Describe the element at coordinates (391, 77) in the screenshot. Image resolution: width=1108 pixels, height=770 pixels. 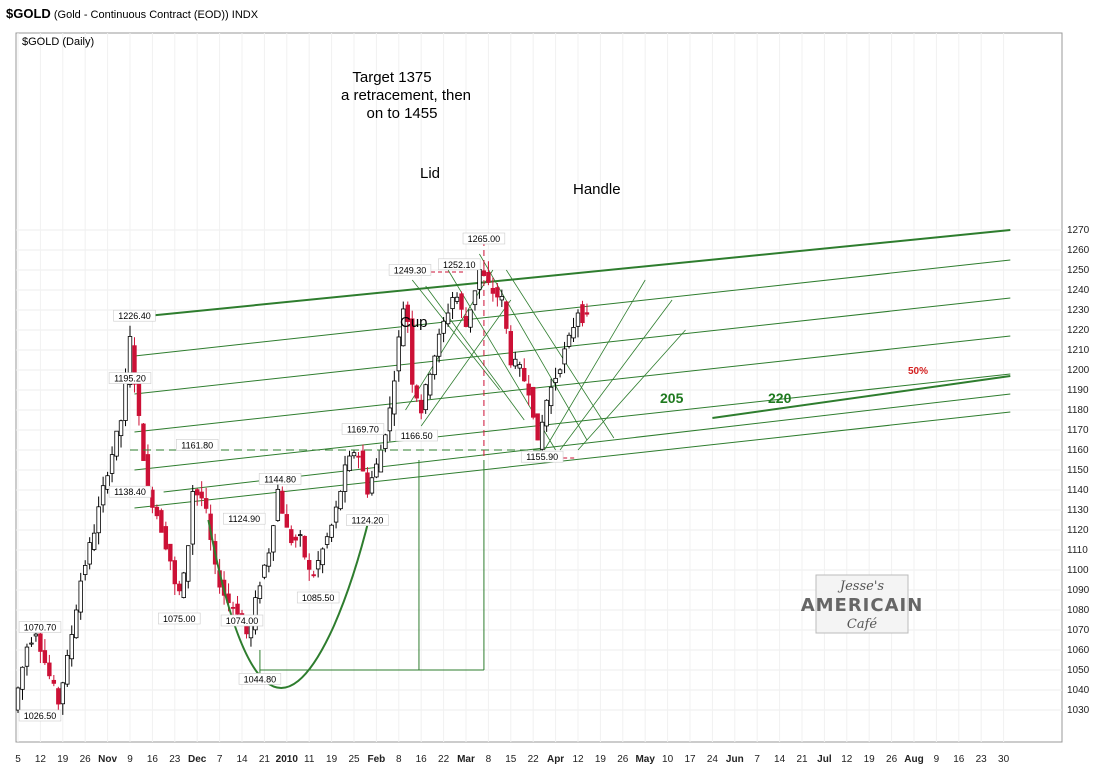
I see `target-note-1: Target 1375` at that location.